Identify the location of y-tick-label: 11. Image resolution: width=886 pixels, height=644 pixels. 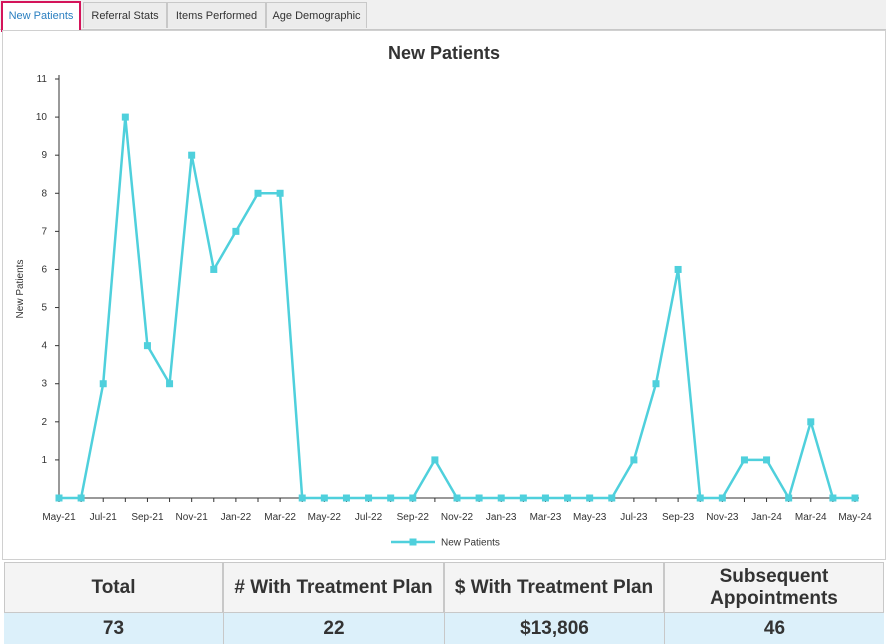
(42, 79).